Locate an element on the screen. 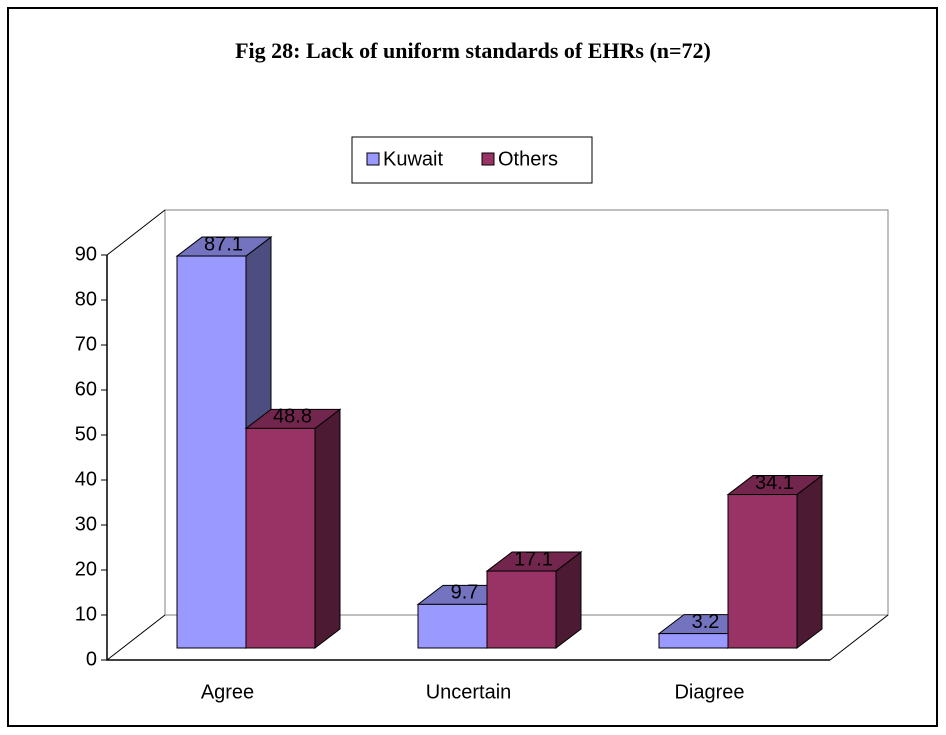 The image size is (946, 735). x-tick-label: Agree is located at coordinates (227, 692).